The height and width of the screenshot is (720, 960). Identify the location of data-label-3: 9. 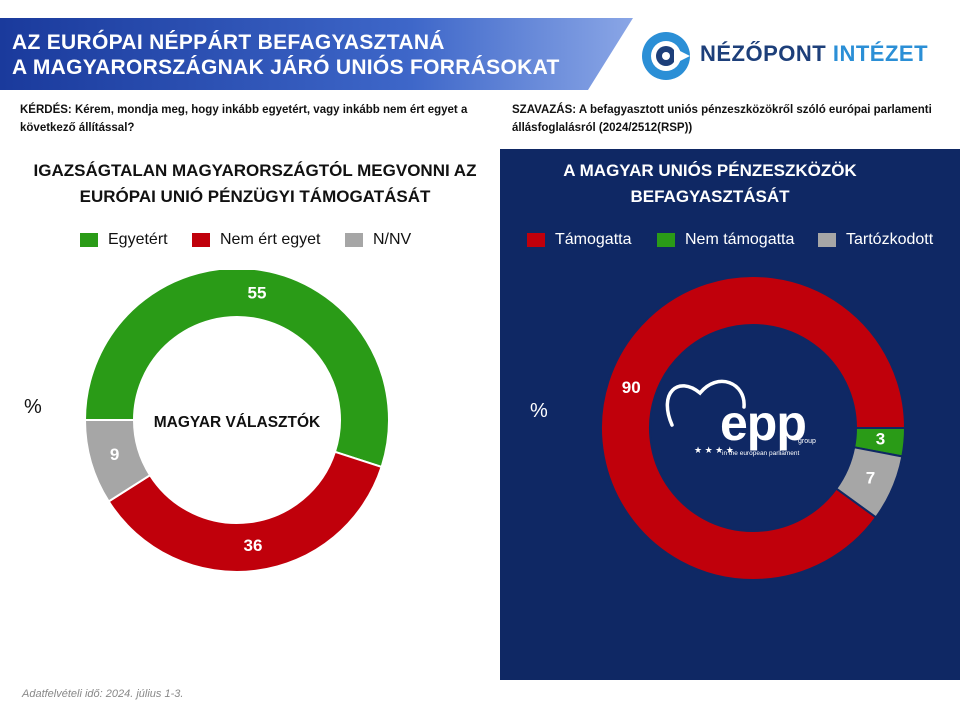
(114, 454).